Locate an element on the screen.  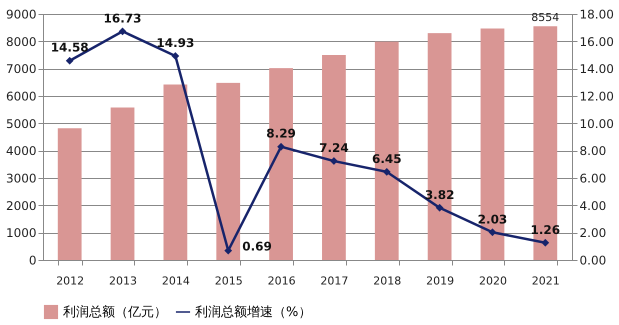
y2-tick-label: 14.00 is located at coordinates (597, 69).